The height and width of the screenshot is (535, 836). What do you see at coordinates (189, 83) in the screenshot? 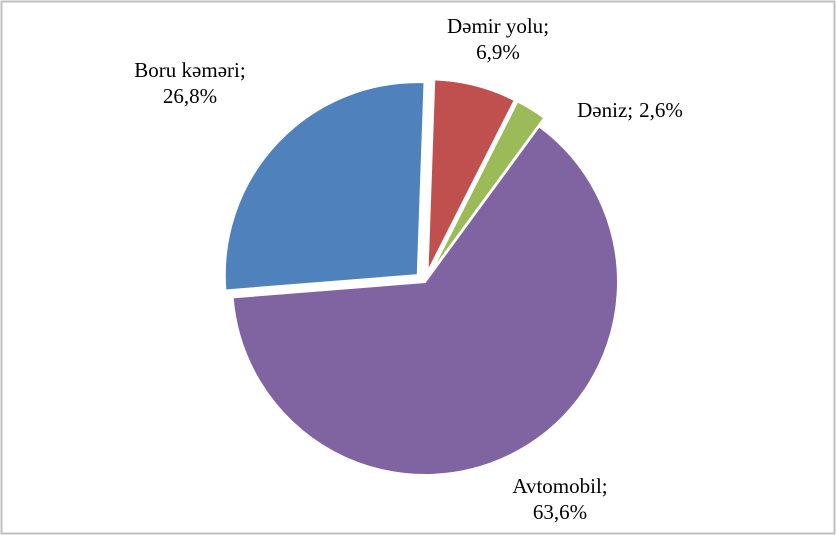
I see `data-label: Boru kəməri; 26,8%` at bounding box center [189, 83].